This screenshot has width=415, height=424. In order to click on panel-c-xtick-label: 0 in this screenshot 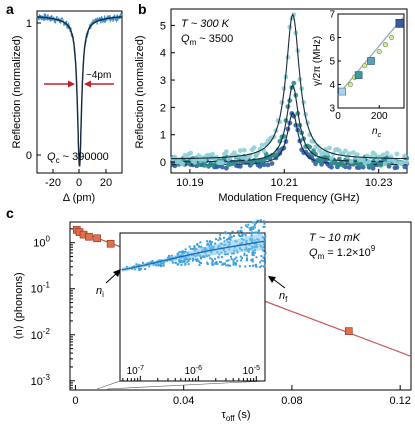, I will do `click(75, 401)`.